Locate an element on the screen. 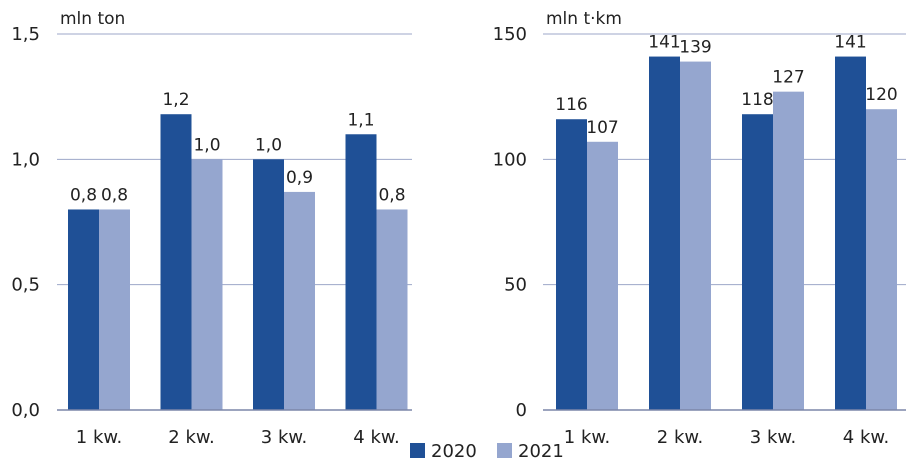 This screenshot has width=906, height=465. right-category-label: 3 kw. is located at coordinates (773, 437).